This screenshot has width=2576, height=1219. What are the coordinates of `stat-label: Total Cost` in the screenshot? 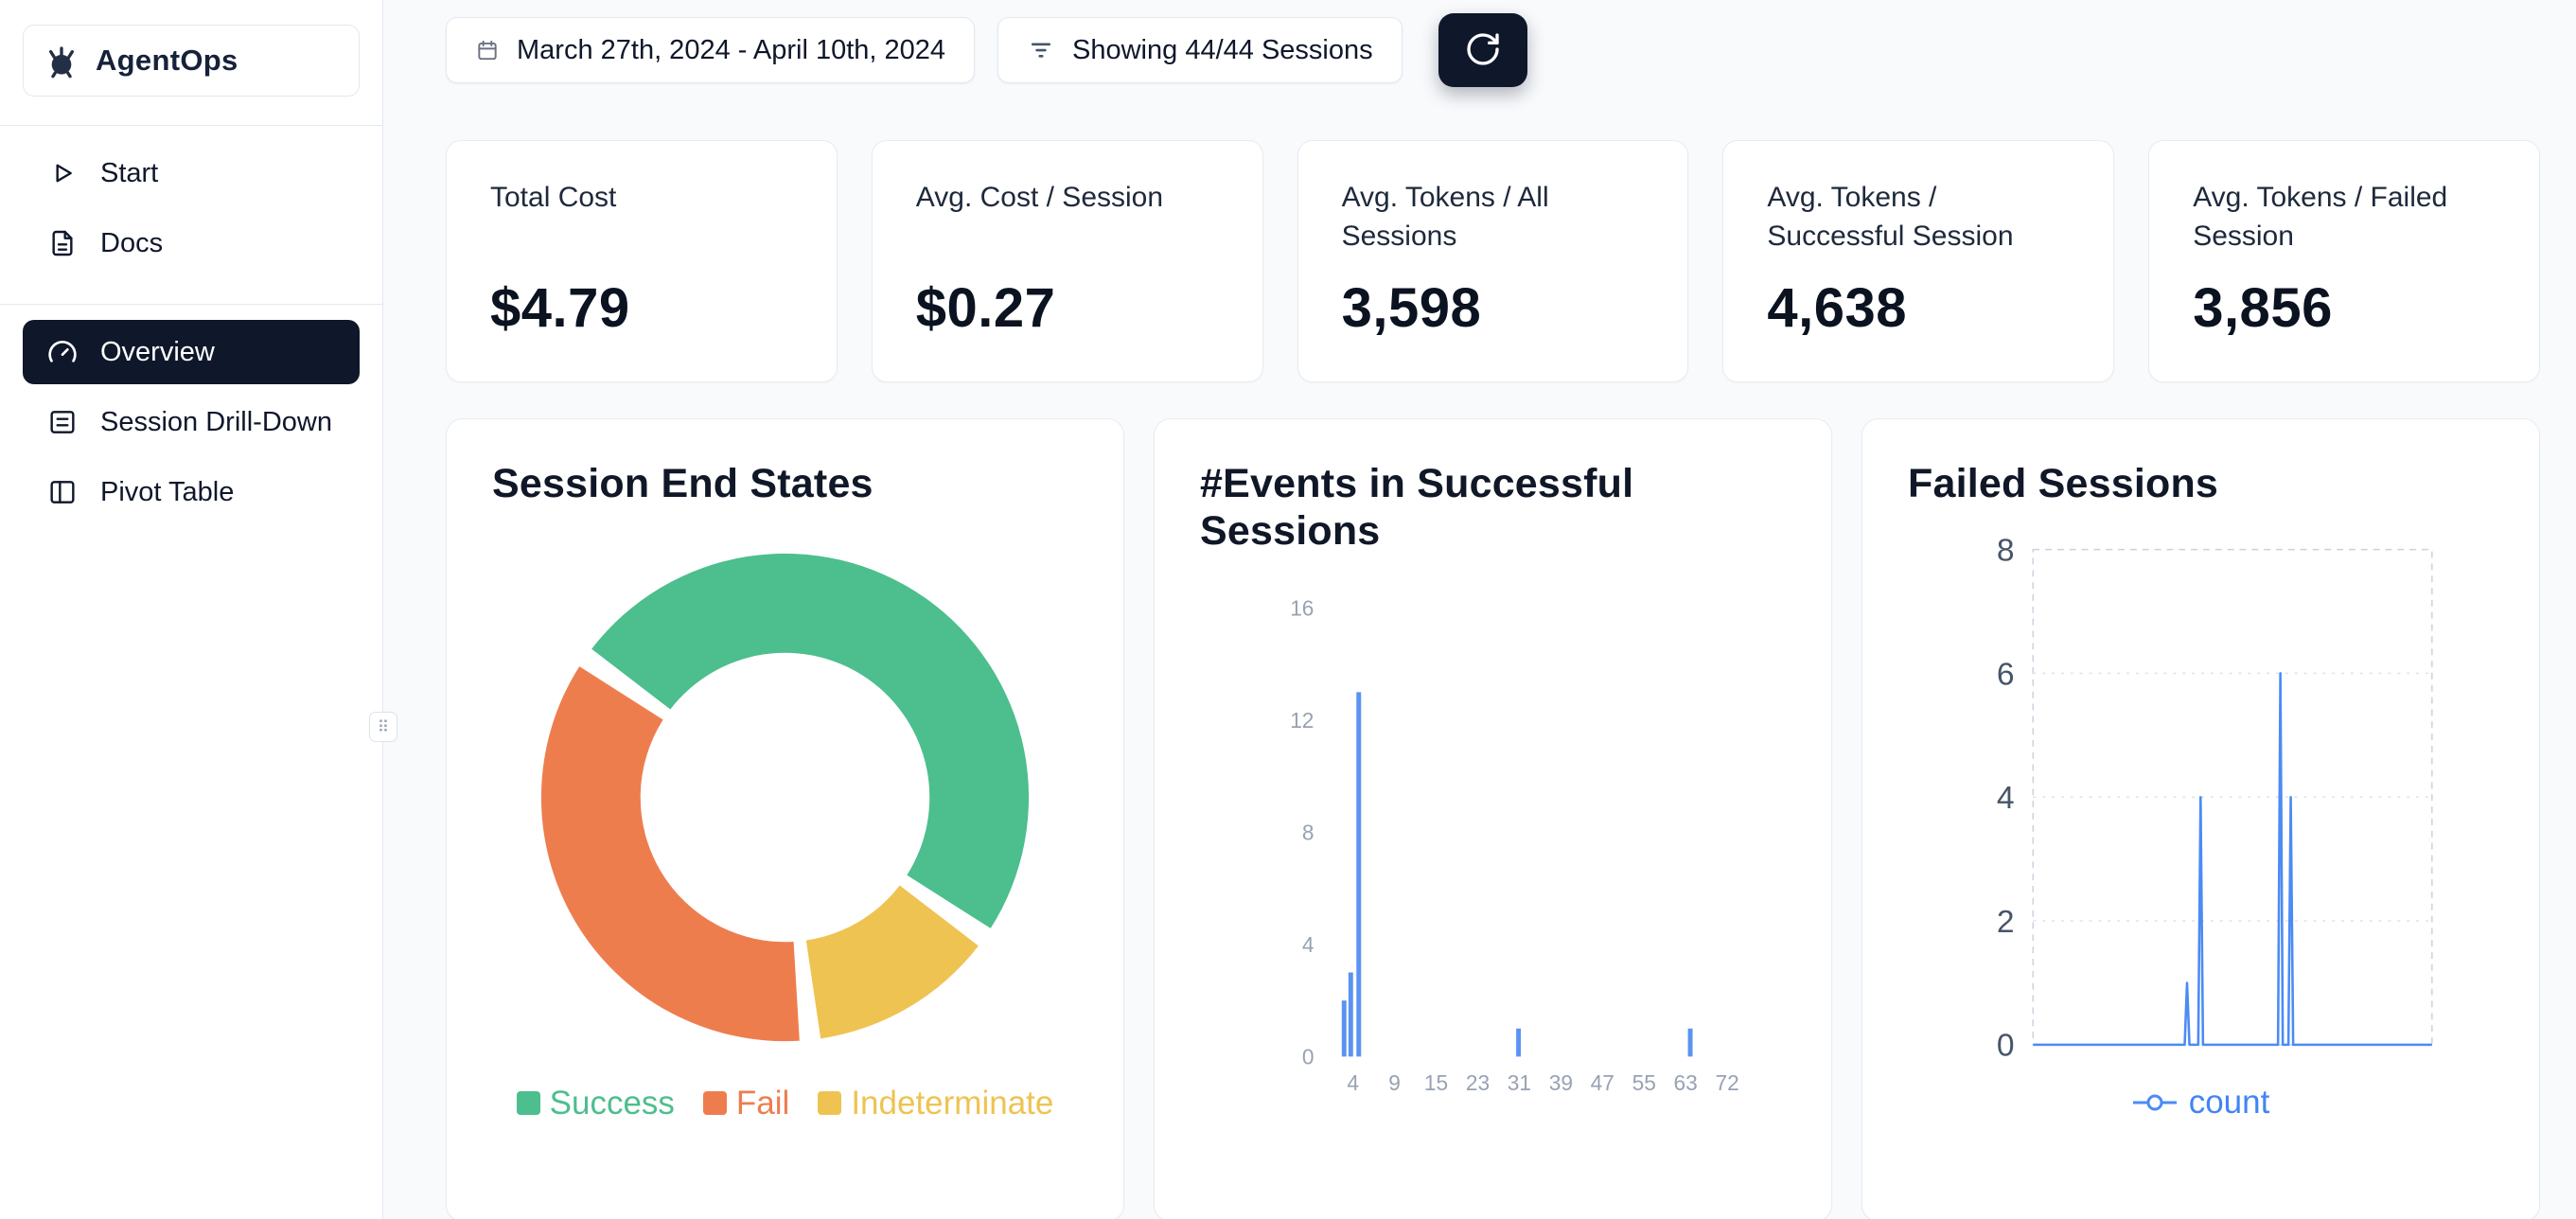 It's located at (553, 197).